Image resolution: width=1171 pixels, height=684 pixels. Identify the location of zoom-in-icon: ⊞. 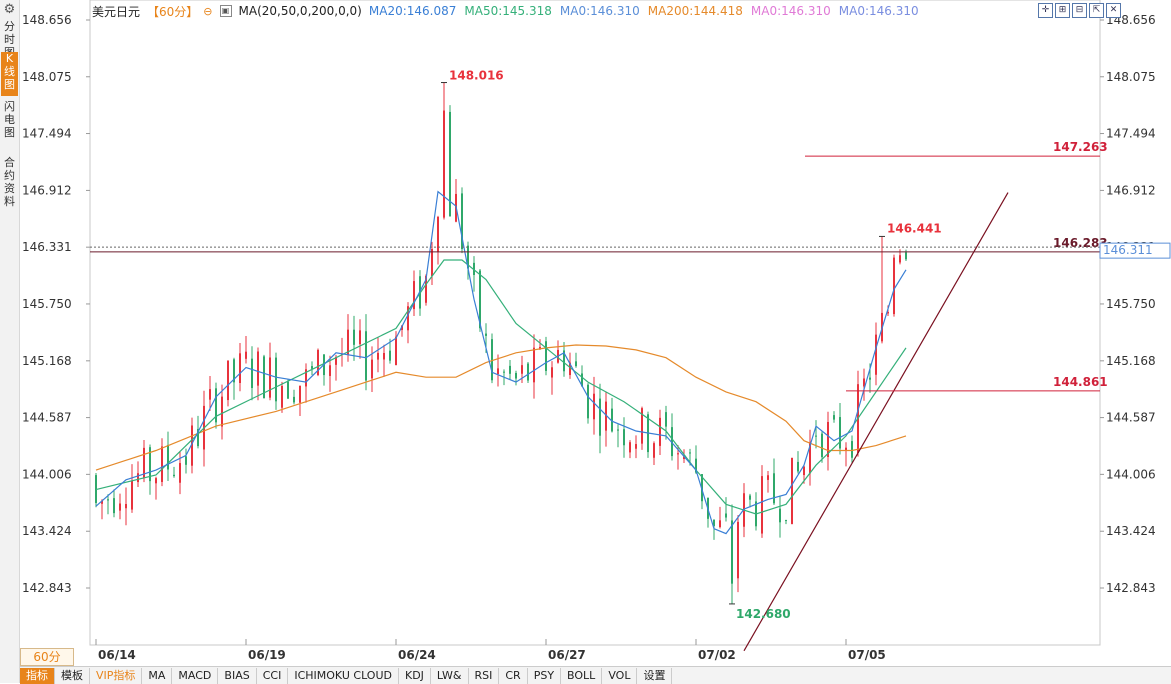
(1062, 10).